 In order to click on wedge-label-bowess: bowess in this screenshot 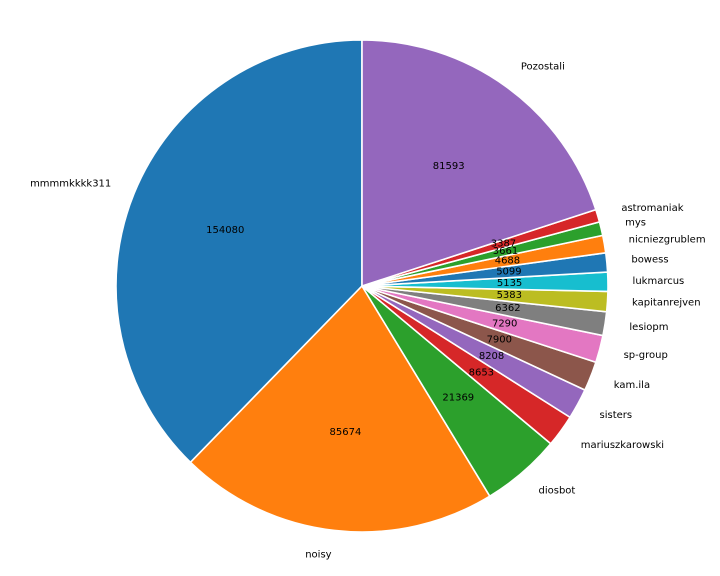, I will do `click(649, 260)`.